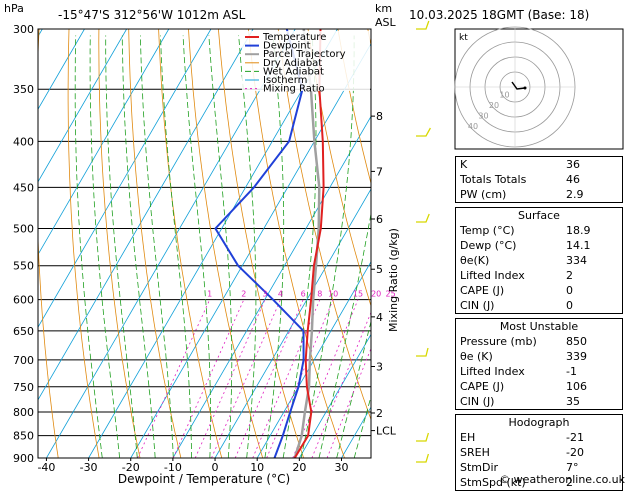  Describe the element at coordinates (379, 116) in the screenshot. I see `height-tick-label: 8` at that location.